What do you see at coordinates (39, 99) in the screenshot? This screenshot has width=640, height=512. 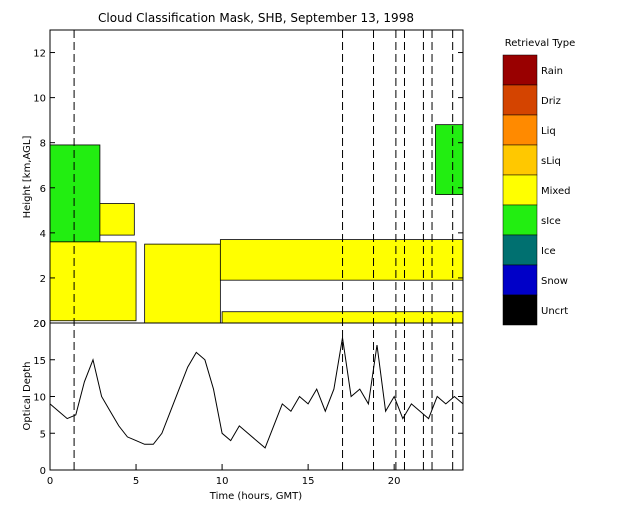 I see `mask-y-tick-label: 10` at bounding box center [39, 99].